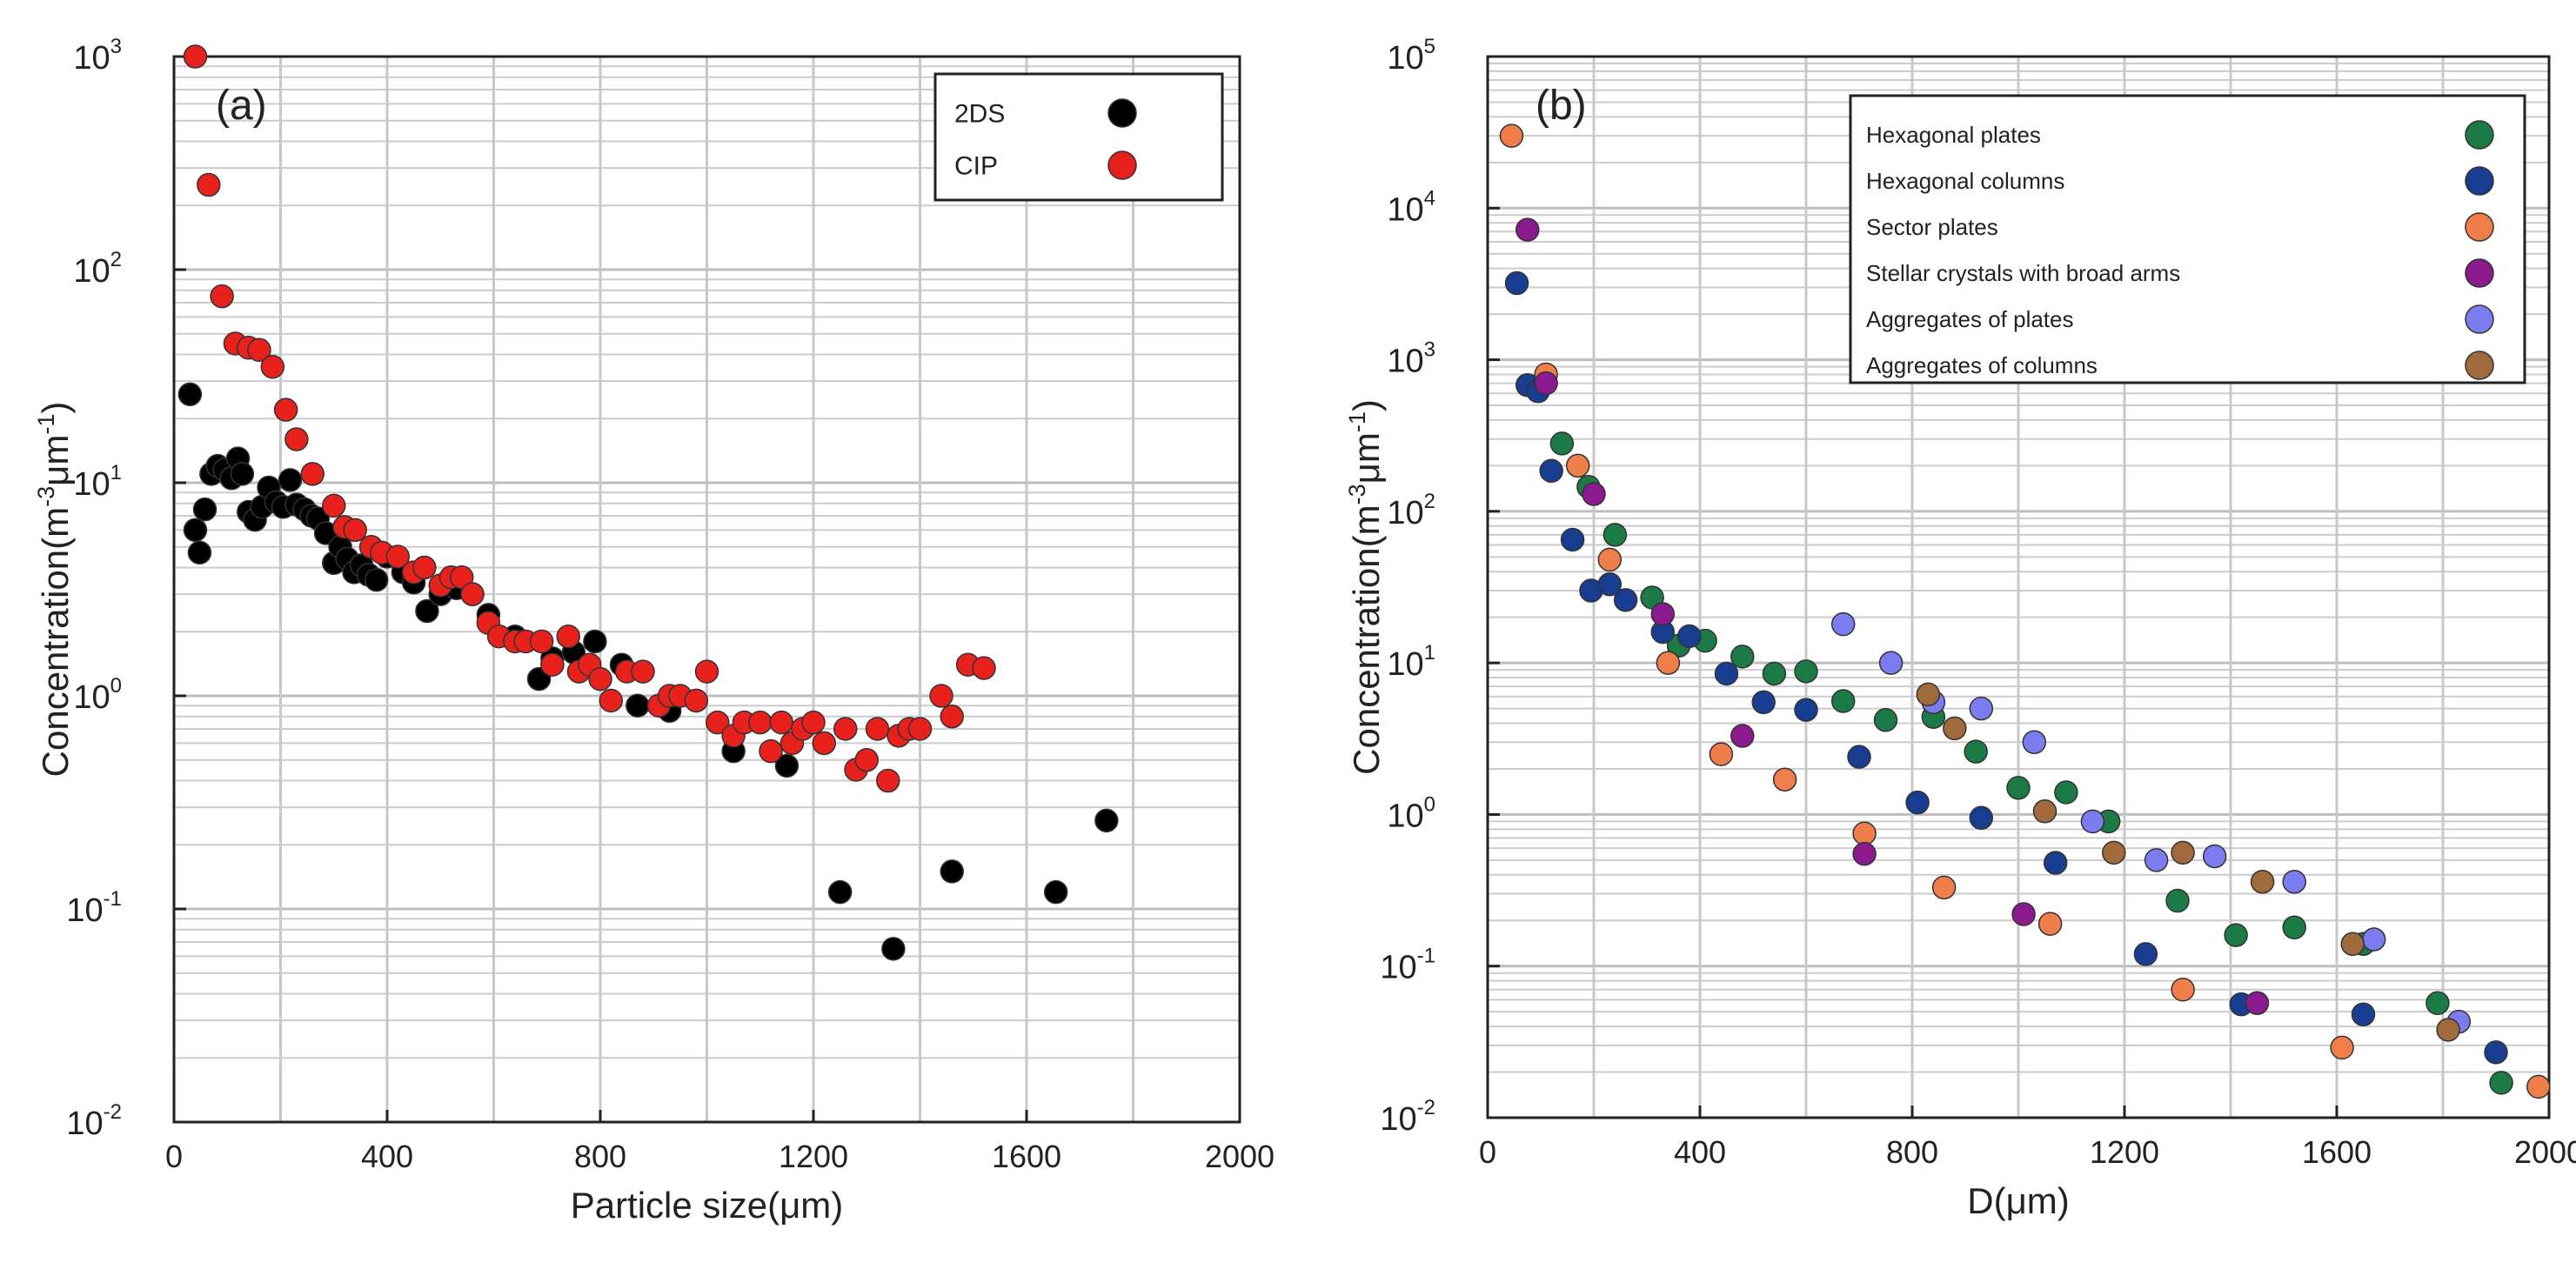 The image size is (2576, 1276). I want to click on series-aggregates-of-columns, so click(2188, 862).